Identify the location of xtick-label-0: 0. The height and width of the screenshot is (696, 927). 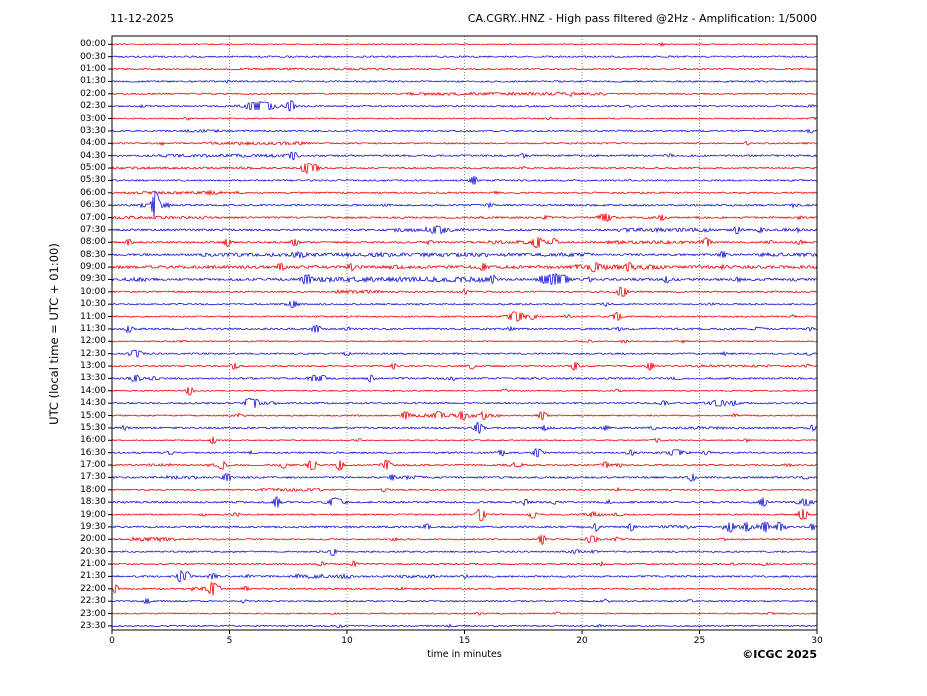
(112, 641).